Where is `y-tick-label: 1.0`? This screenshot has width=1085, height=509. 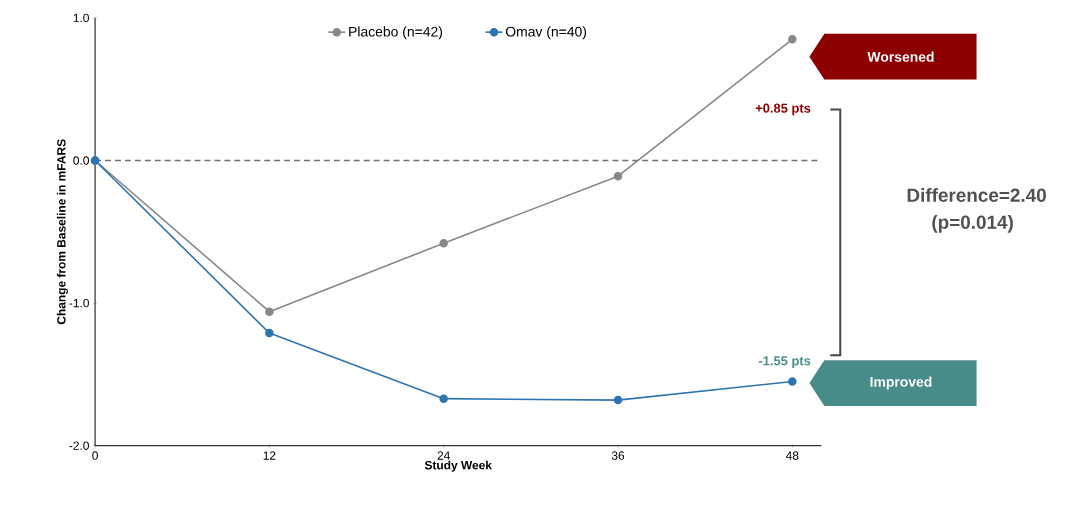 y-tick-label: 1.0 is located at coordinates (81, 17).